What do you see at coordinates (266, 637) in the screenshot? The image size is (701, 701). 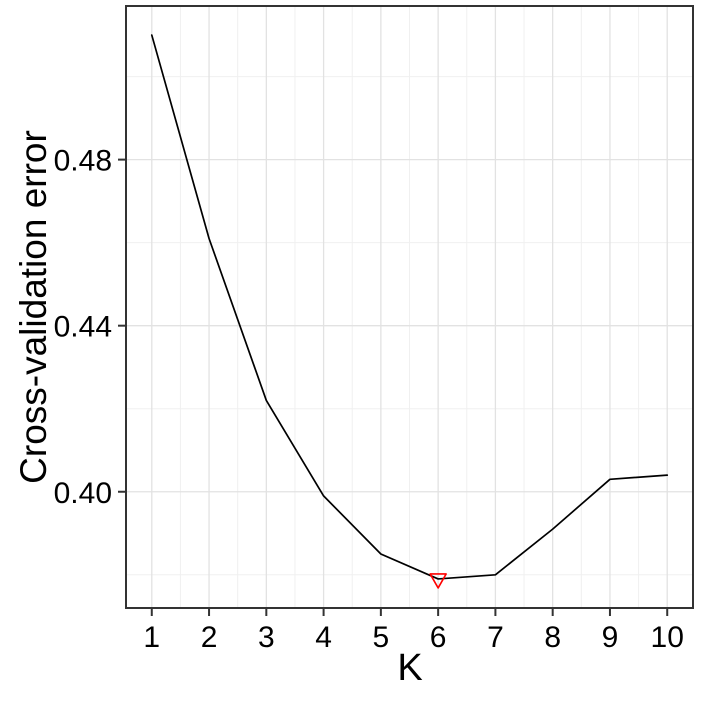 I see `x-tick-label: 3` at bounding box center [266, 637].